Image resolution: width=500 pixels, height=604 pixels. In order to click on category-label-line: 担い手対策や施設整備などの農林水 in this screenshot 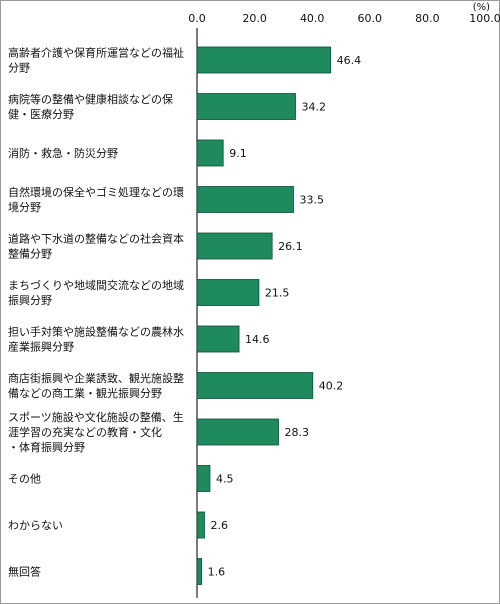, I will do `click(96, 332)`.